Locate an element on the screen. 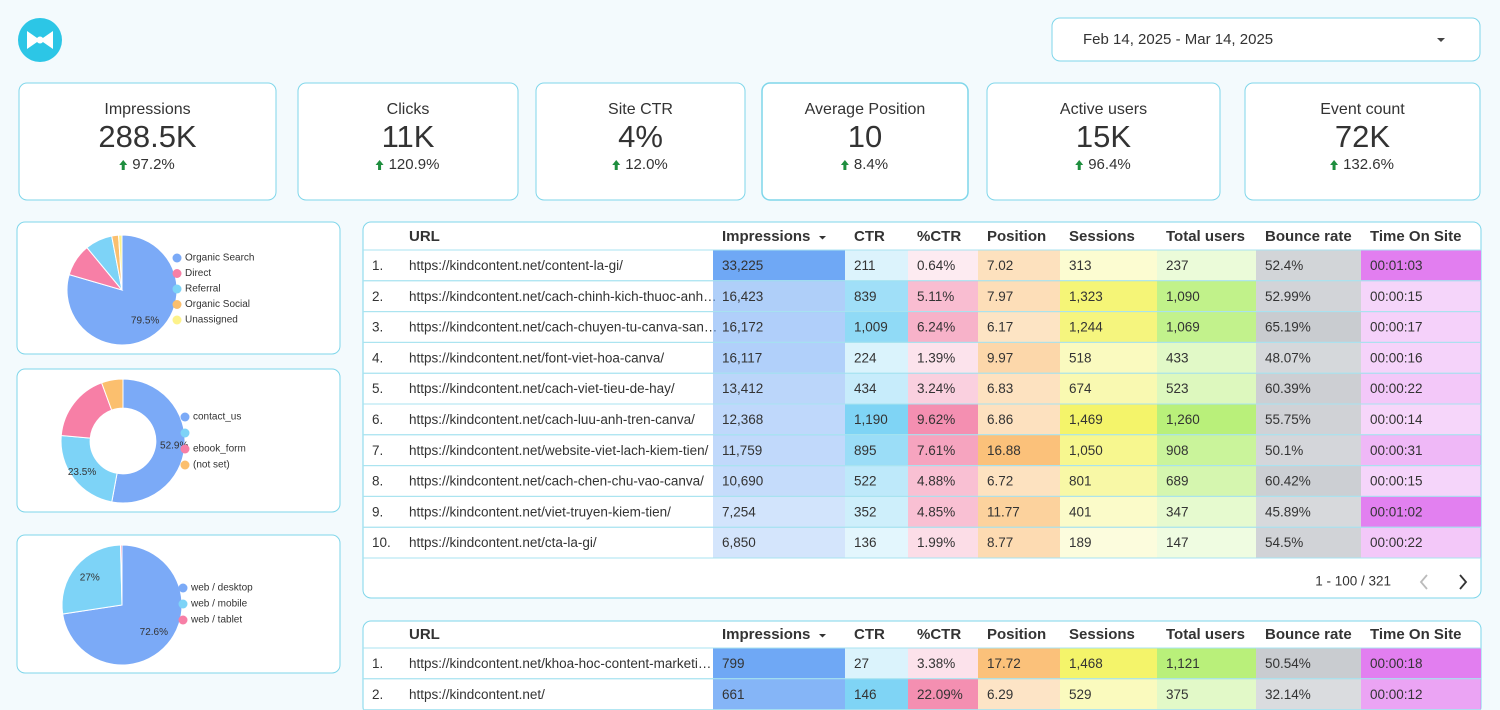 The width and height of the screenshot is (1500, 710). legend-label: web / tablet is located at coordinates (216, 620).